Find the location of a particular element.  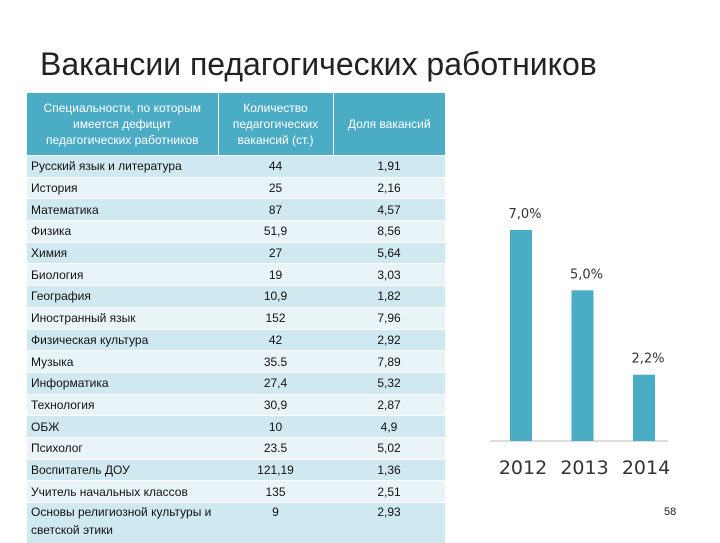

table-cell: ОБЖ is located at coordinates (122, 427).